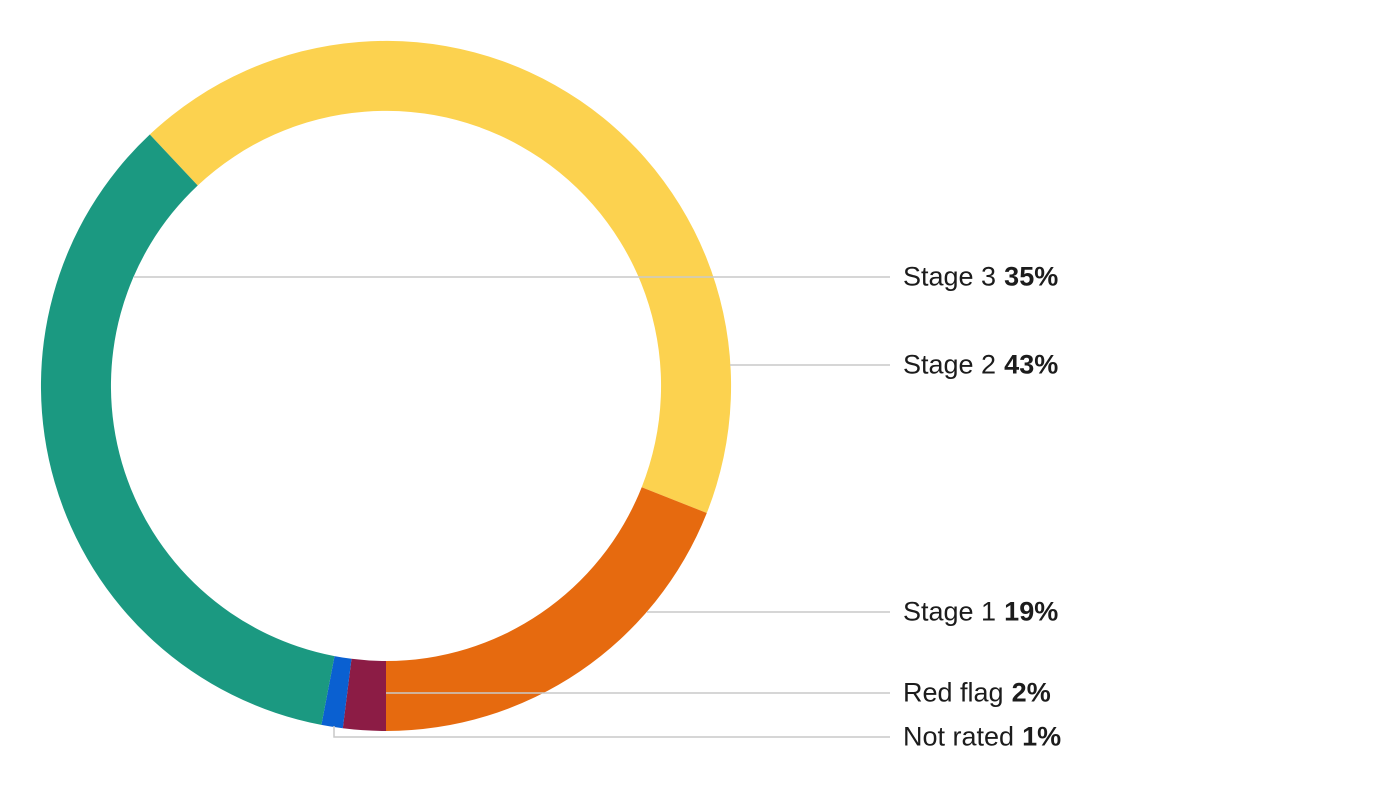 Image resolution: width=1378 pixels, height=788 pixels. Describe the element at coordinates (1031, 611) in the screenshot. I see `callout-value: 19%` at that location.